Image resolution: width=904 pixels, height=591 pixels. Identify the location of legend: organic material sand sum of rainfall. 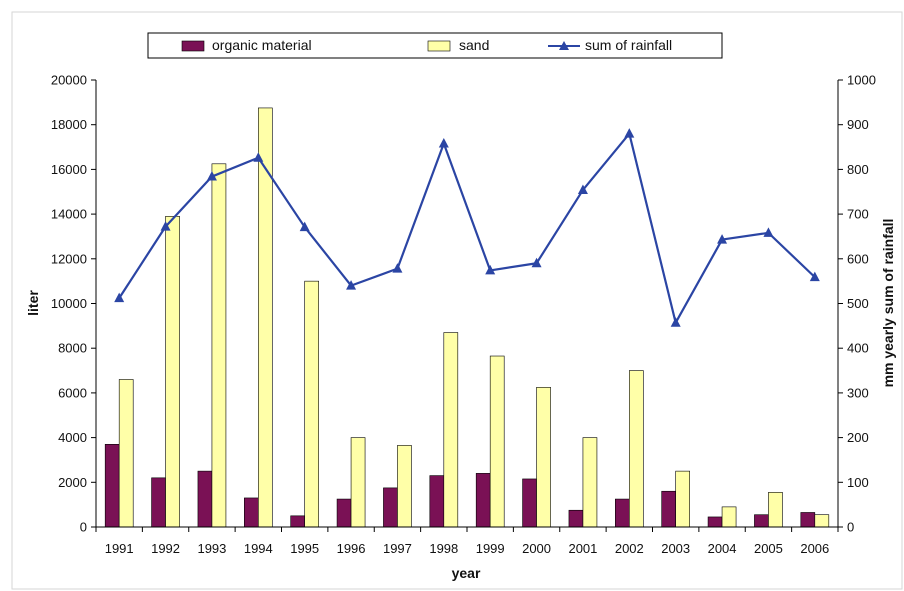
(435, 45).